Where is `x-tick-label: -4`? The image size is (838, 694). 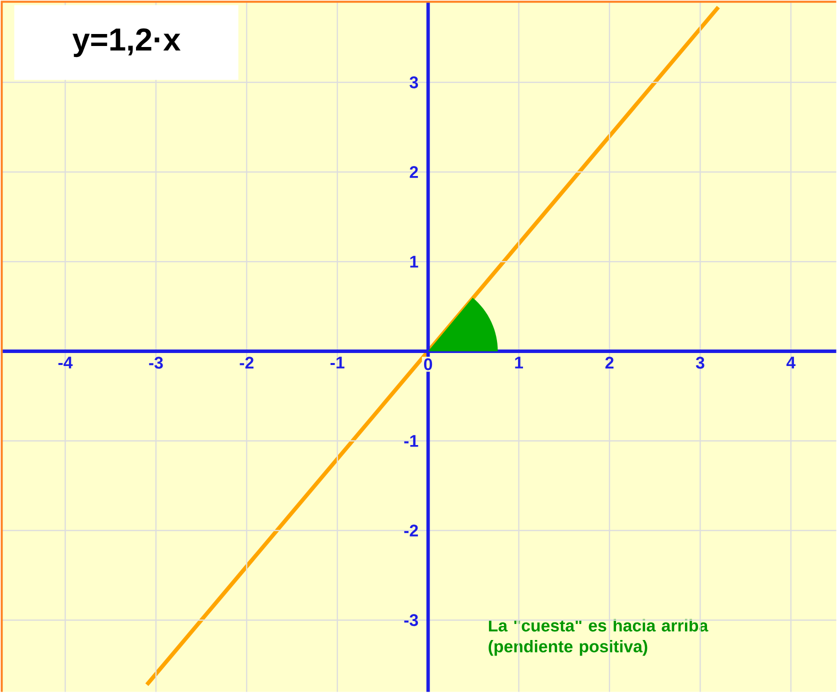 x-tick-label: -4 is located at coordinates (65, 362).